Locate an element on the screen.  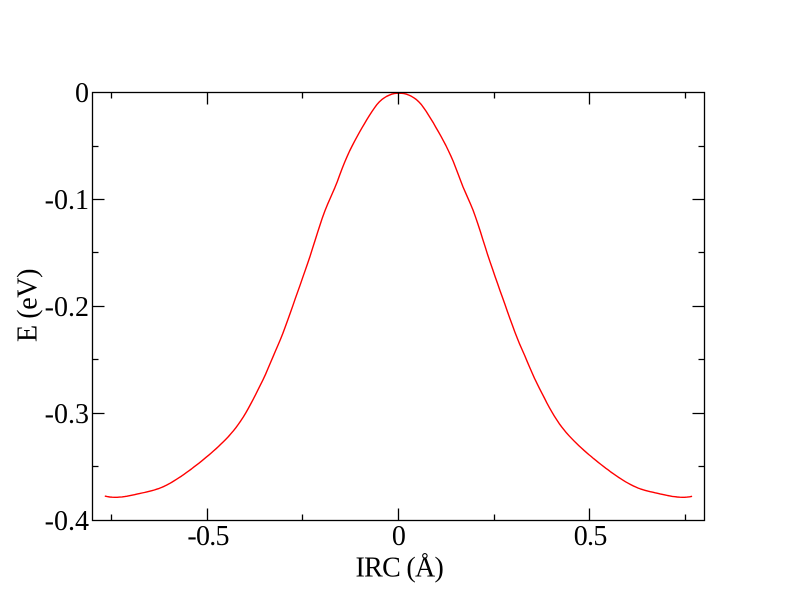
svg-text: -0.4 is located at coordinates (67, 521).